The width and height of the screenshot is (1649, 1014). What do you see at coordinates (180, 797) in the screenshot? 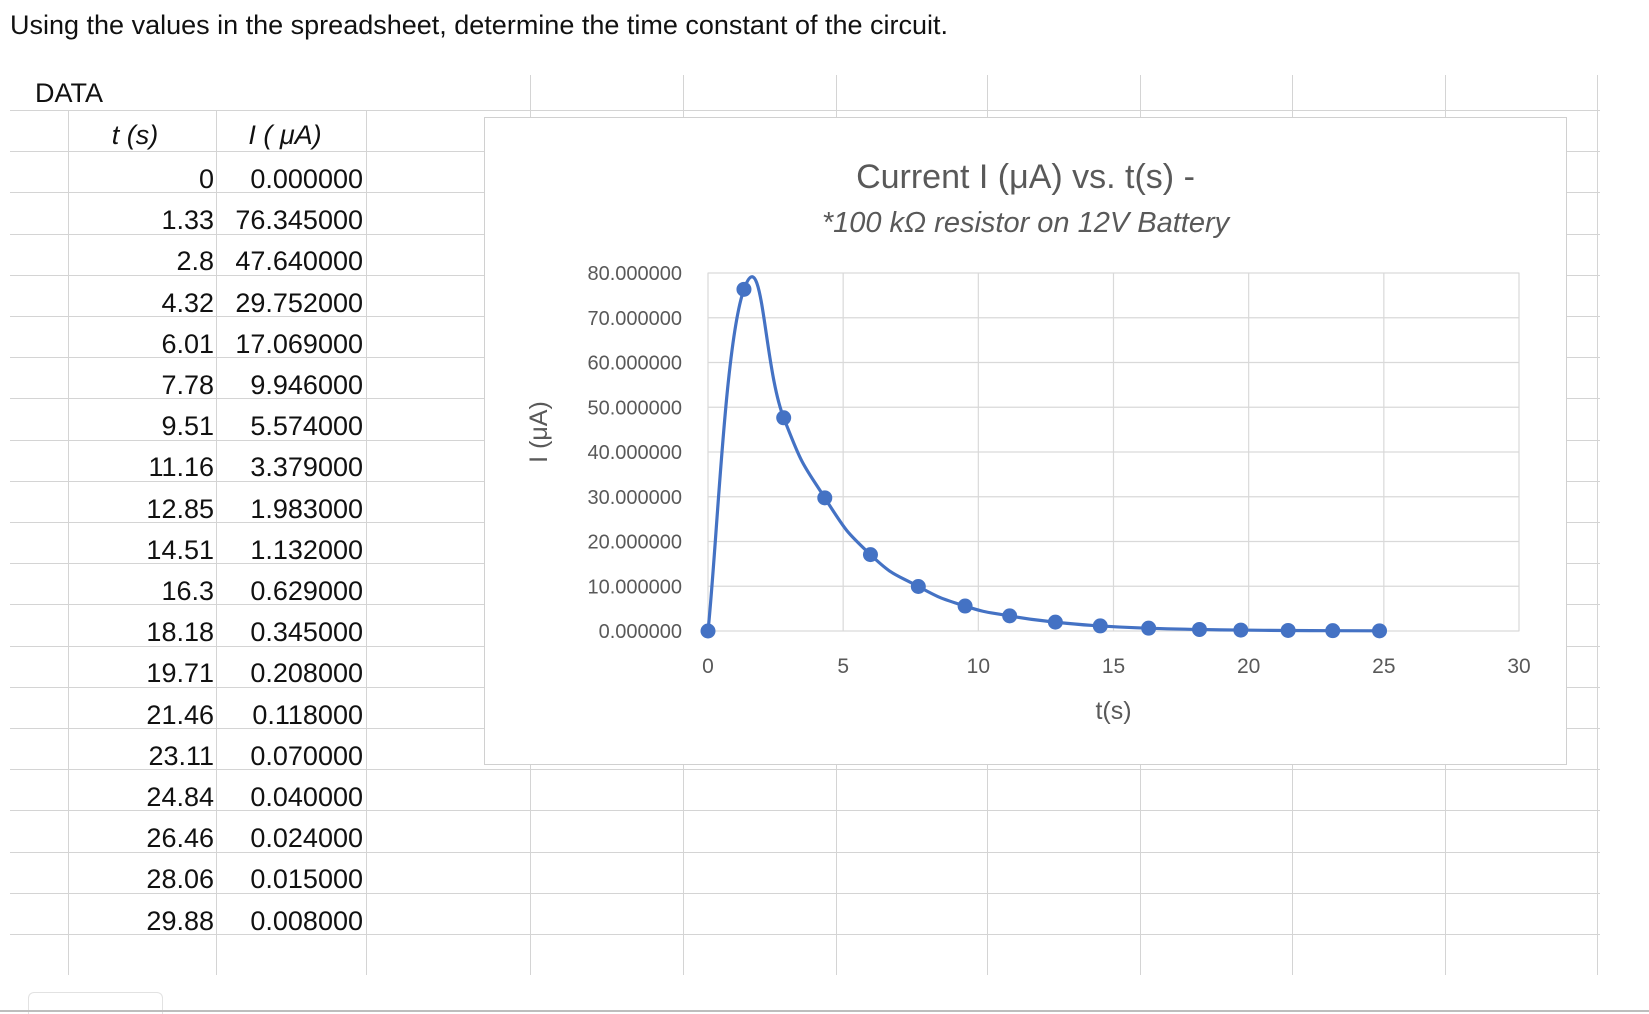
I see `cell-time: 24.84` at bounding box center [180, 797].